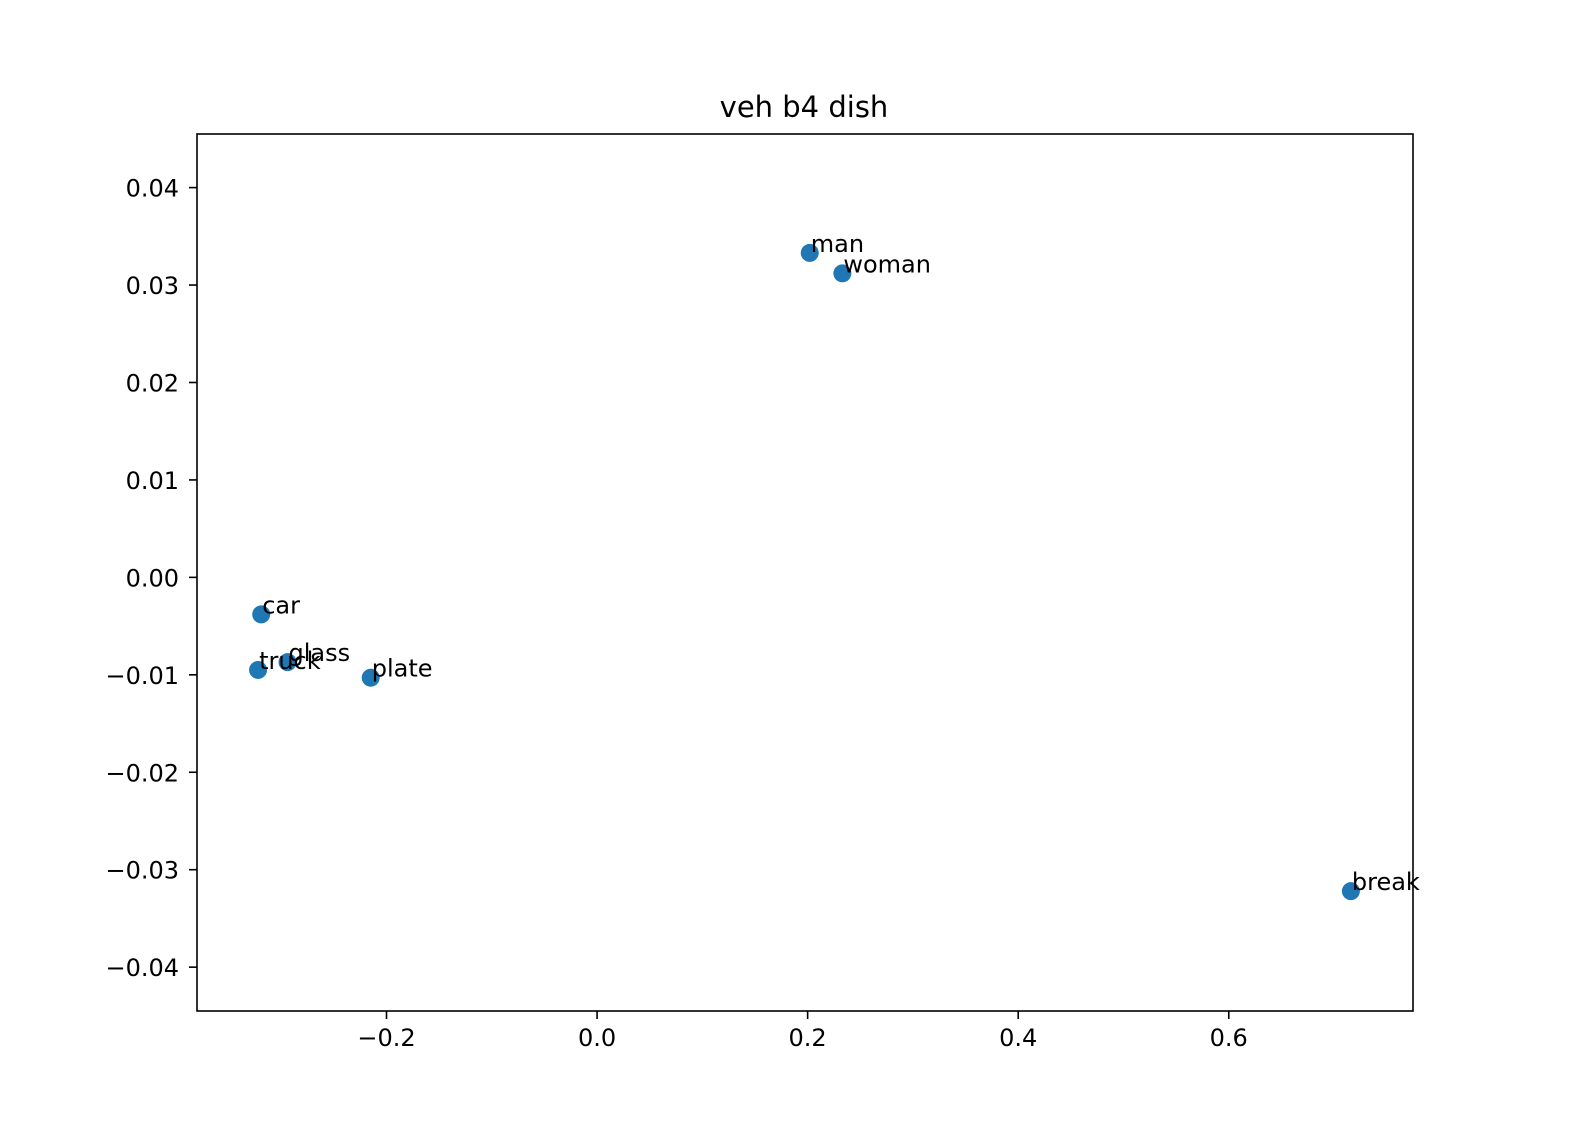  Describe the element at coordinates (1386, 882) in the screenshot. I see `point-label-break: break` at that location.